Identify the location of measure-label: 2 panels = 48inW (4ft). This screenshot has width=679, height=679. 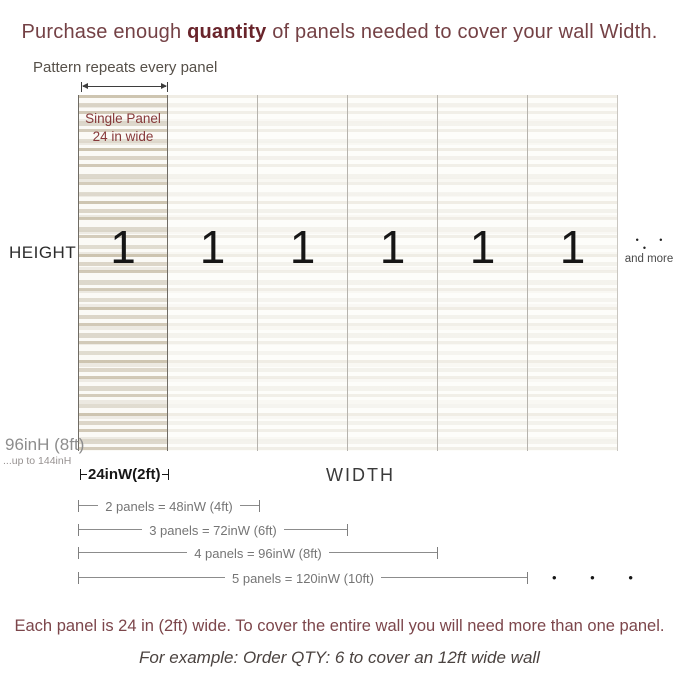
(169, 506).